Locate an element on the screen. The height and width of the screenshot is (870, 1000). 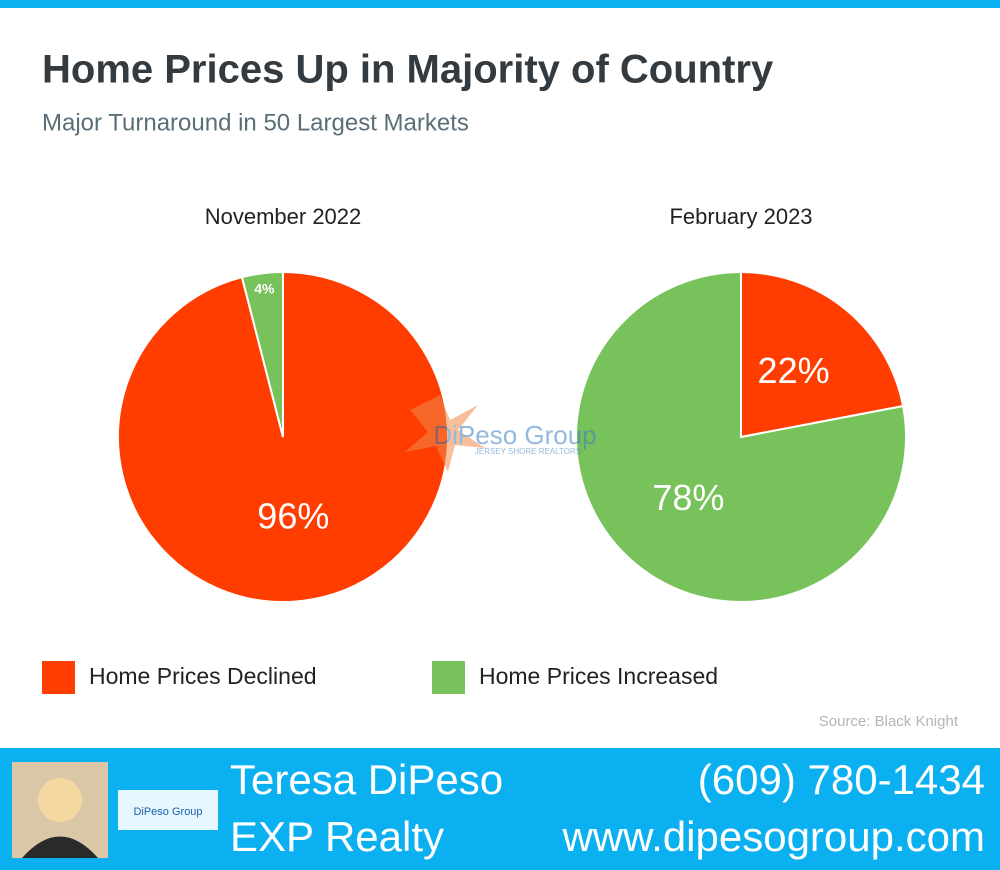
title: Home Prices Up in Majority of Country is located at coordinates (408, 70).